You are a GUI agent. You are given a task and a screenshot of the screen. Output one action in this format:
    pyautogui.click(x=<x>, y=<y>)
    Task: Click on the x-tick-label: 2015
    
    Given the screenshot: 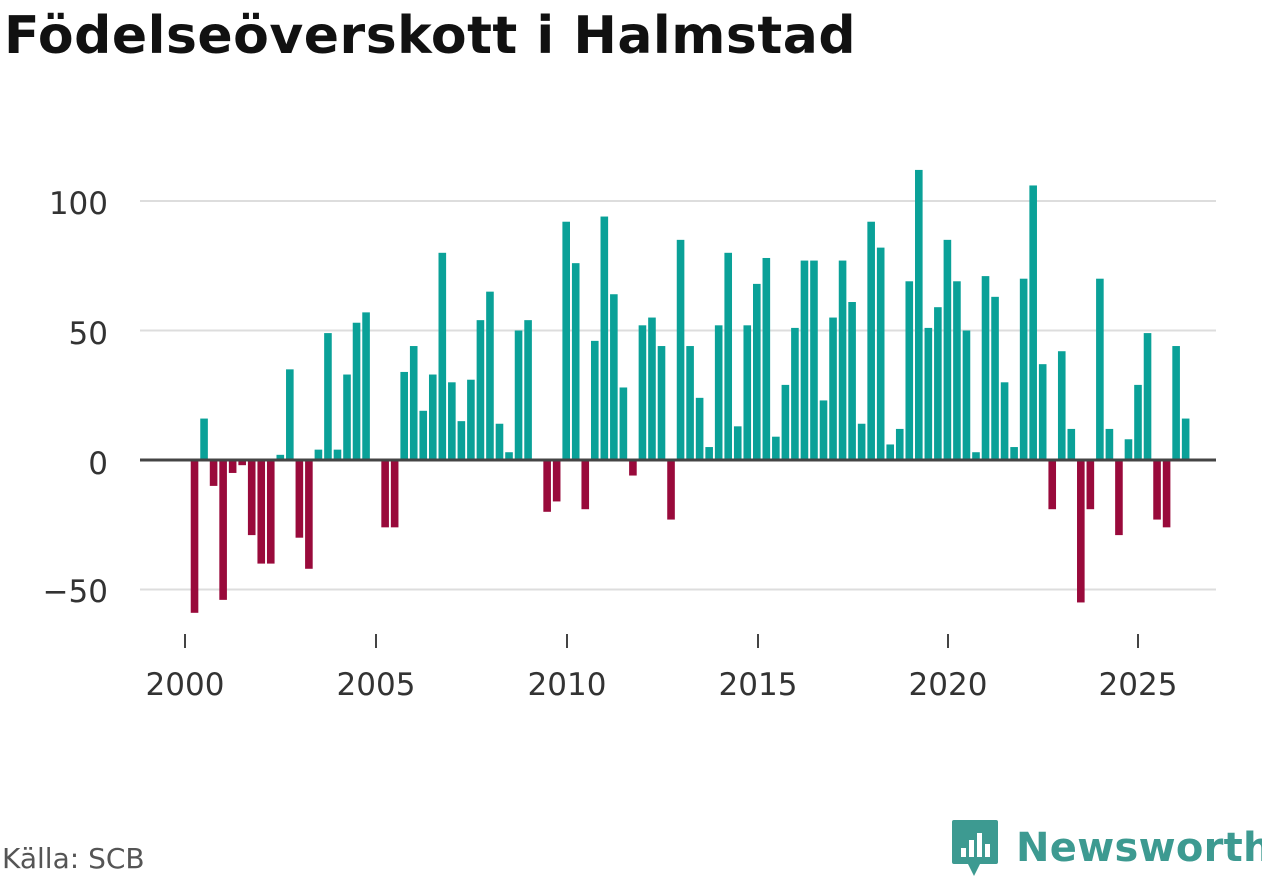 What is the action you would take?
    pyautogui.click(x=758, y=685)
    